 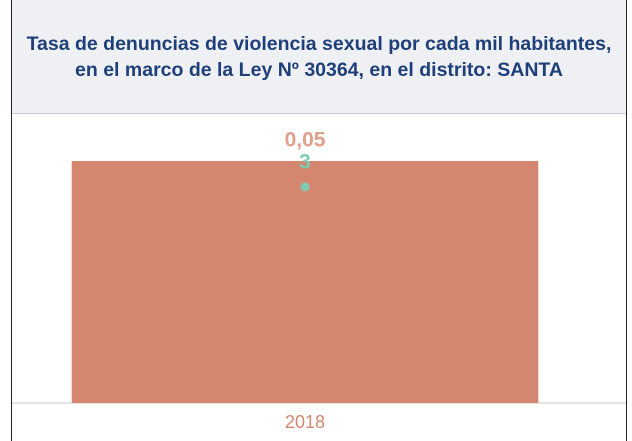 I want to click on bar-value-label: 0,05, so click(x=305, y=140).